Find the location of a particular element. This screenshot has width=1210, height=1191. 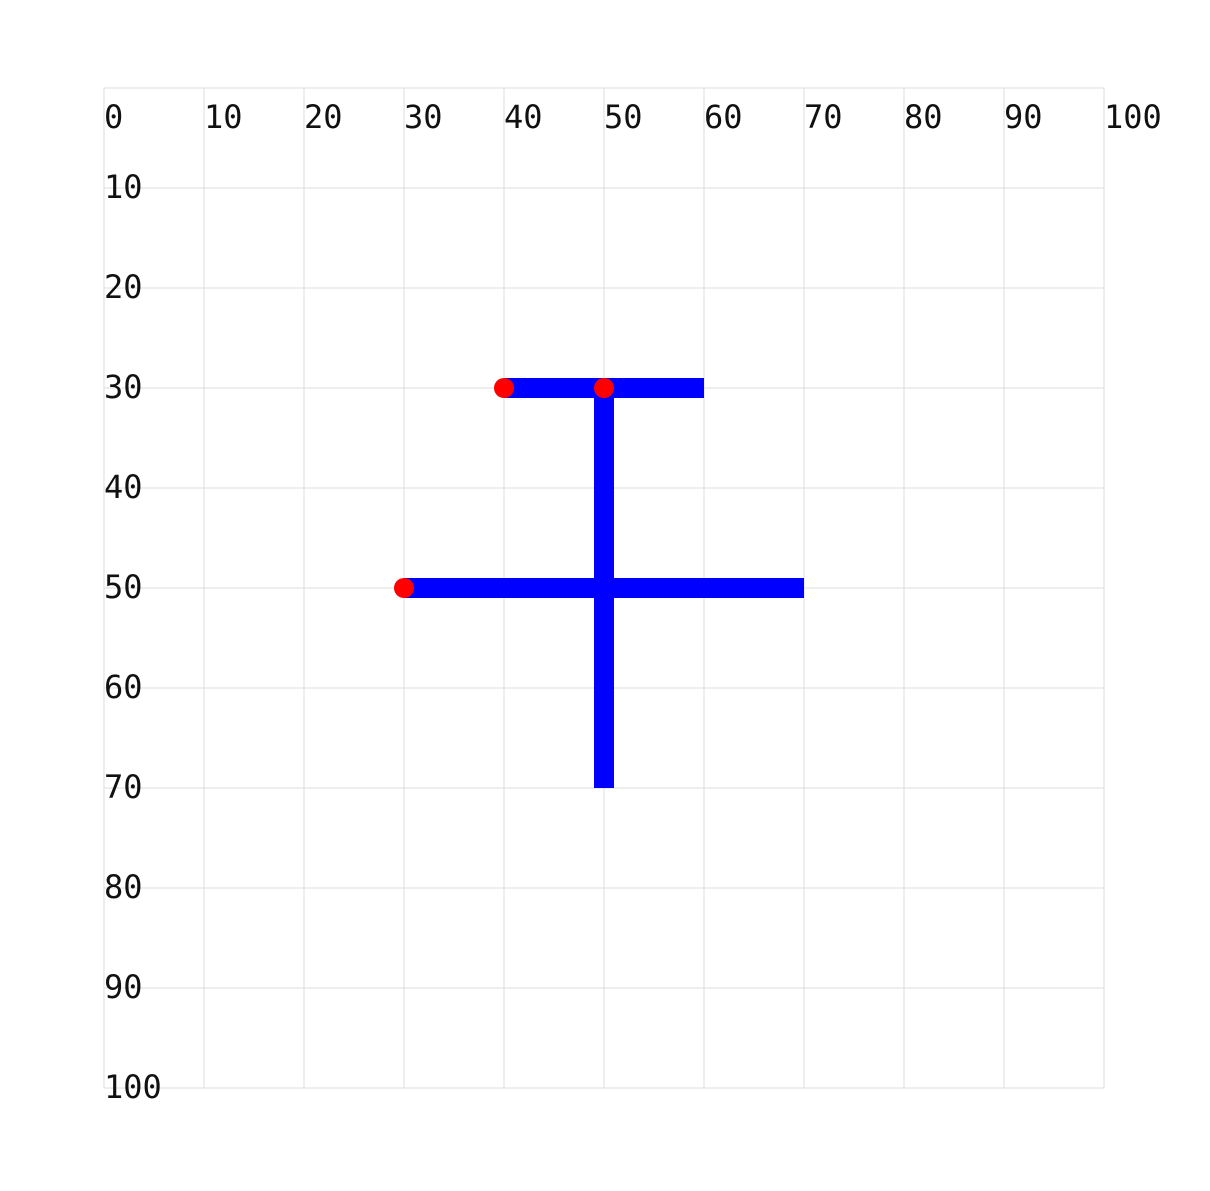

y-tick-label: 70 is located at coordinates (123, 787).